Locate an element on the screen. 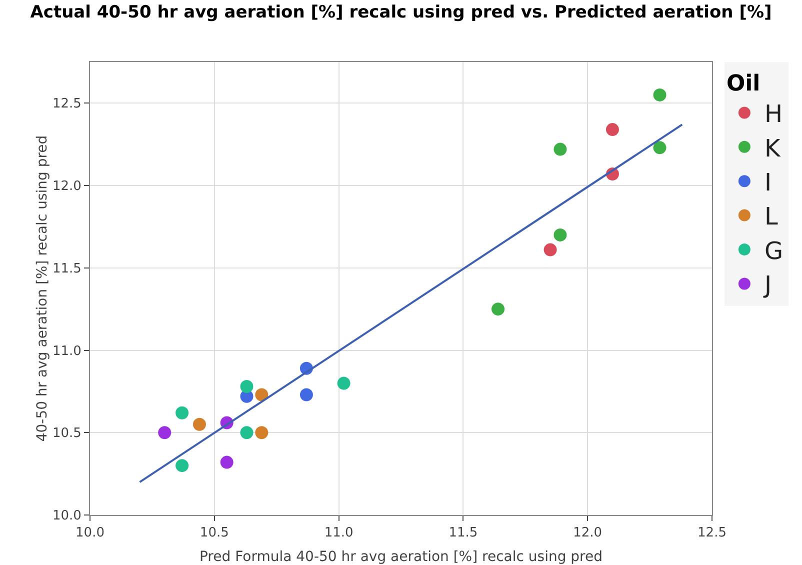  y-tick-label: 11.5 is located at coordinates (67, 268).